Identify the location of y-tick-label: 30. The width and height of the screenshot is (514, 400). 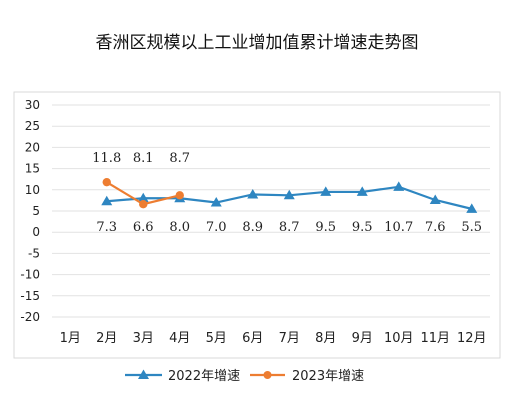
(32, 105).